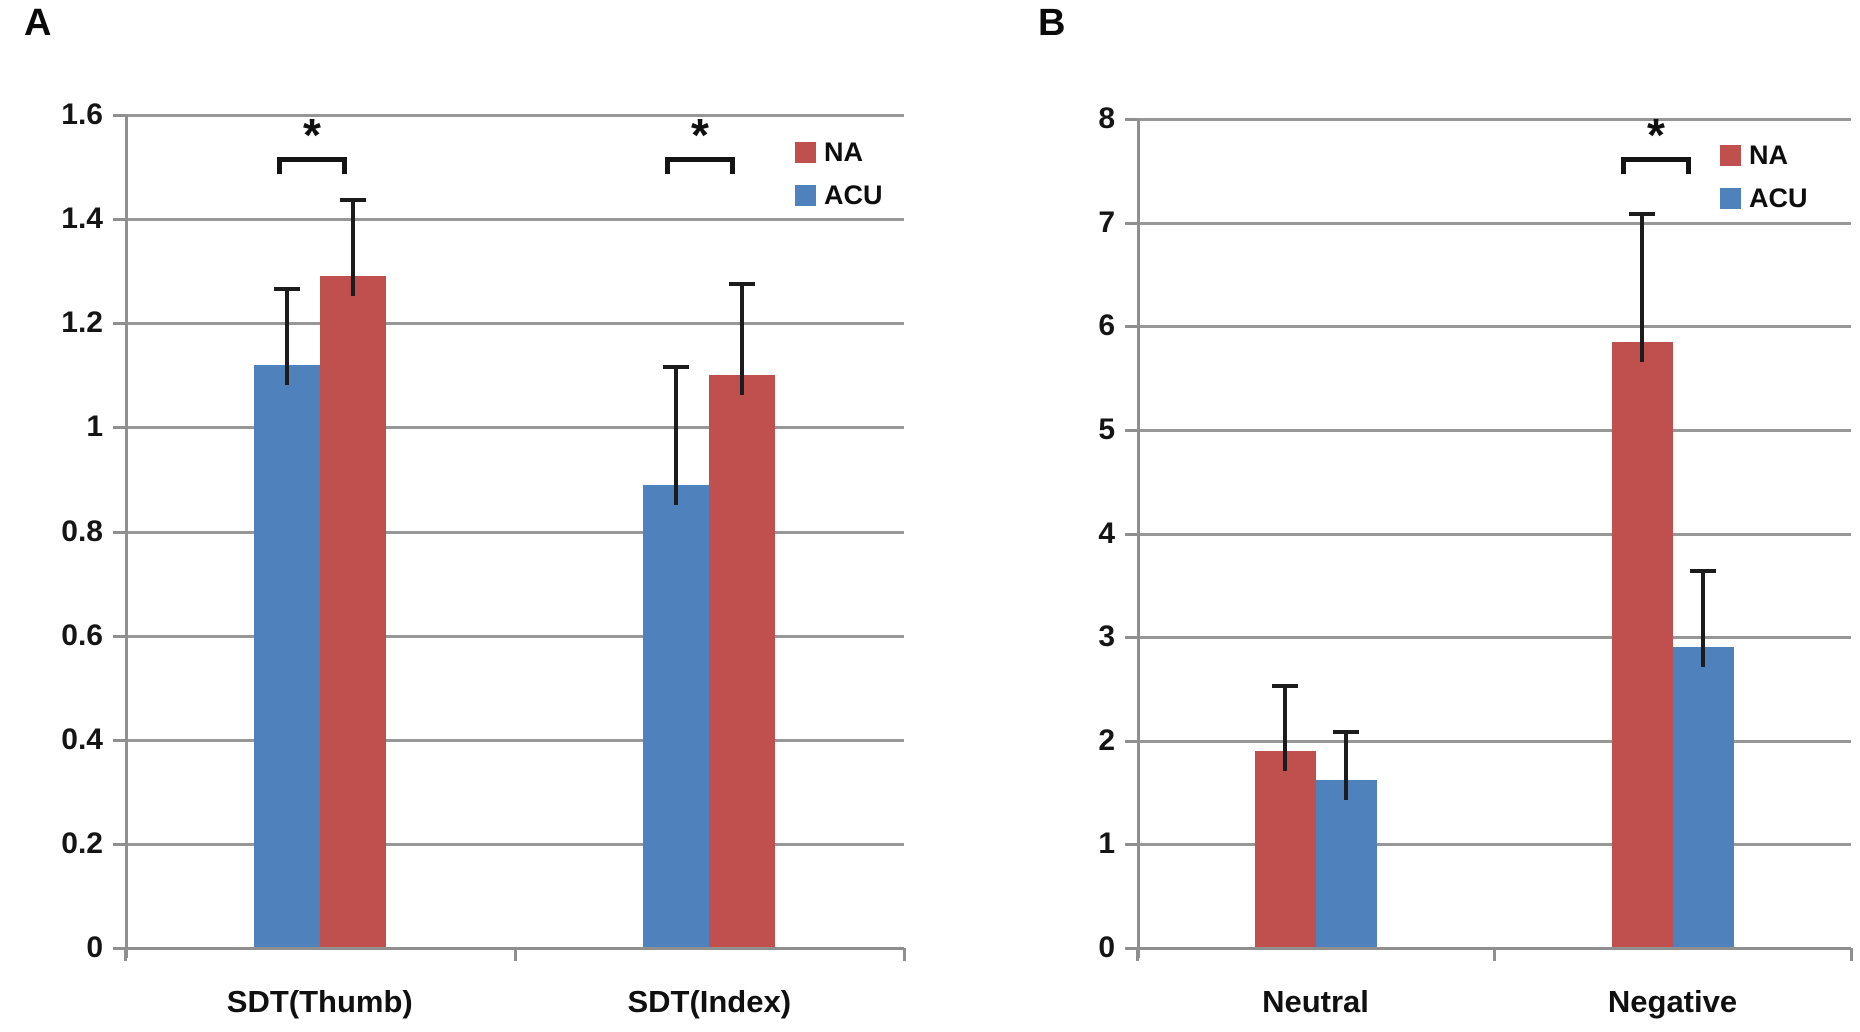 This screenshot has height=1032, width=1860. Describe the element at coordinates (709, 1001) in the screenshot. I see `category-label: SDT(Index)` at that location.